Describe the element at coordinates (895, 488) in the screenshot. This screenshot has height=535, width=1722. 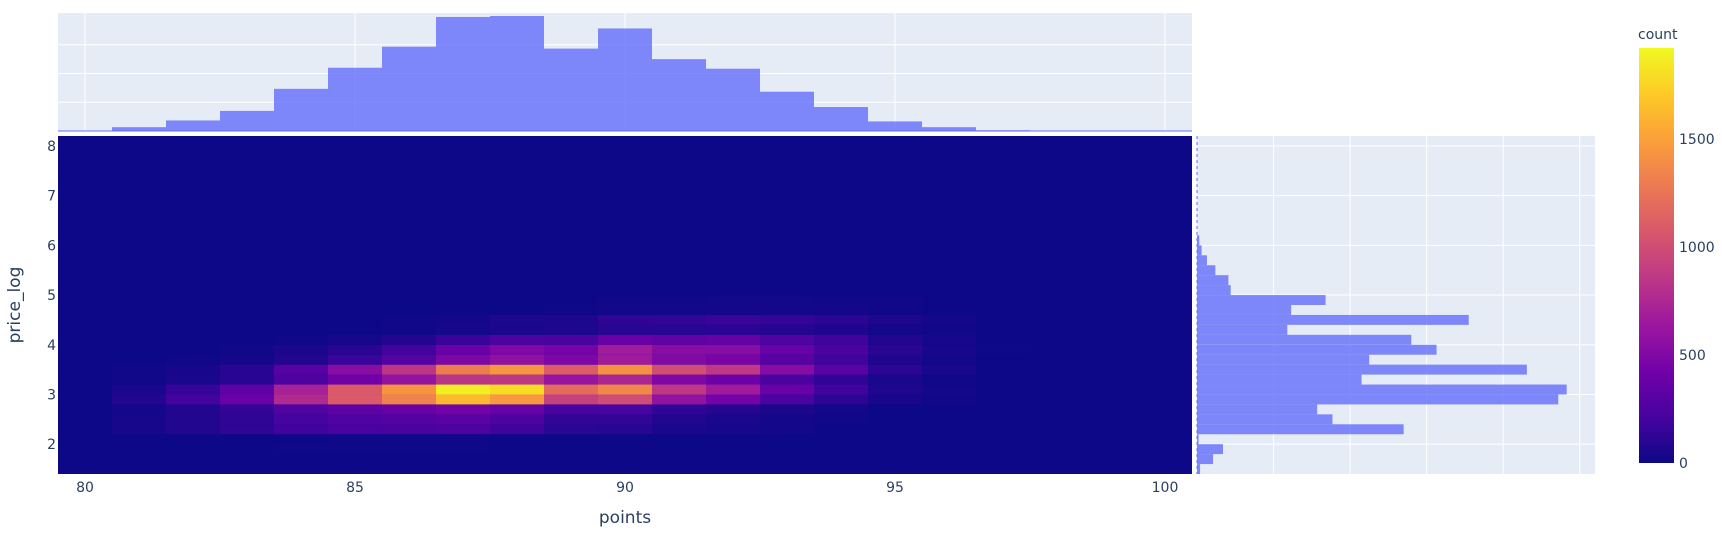
I see `x-tick-label: 95` at that location.